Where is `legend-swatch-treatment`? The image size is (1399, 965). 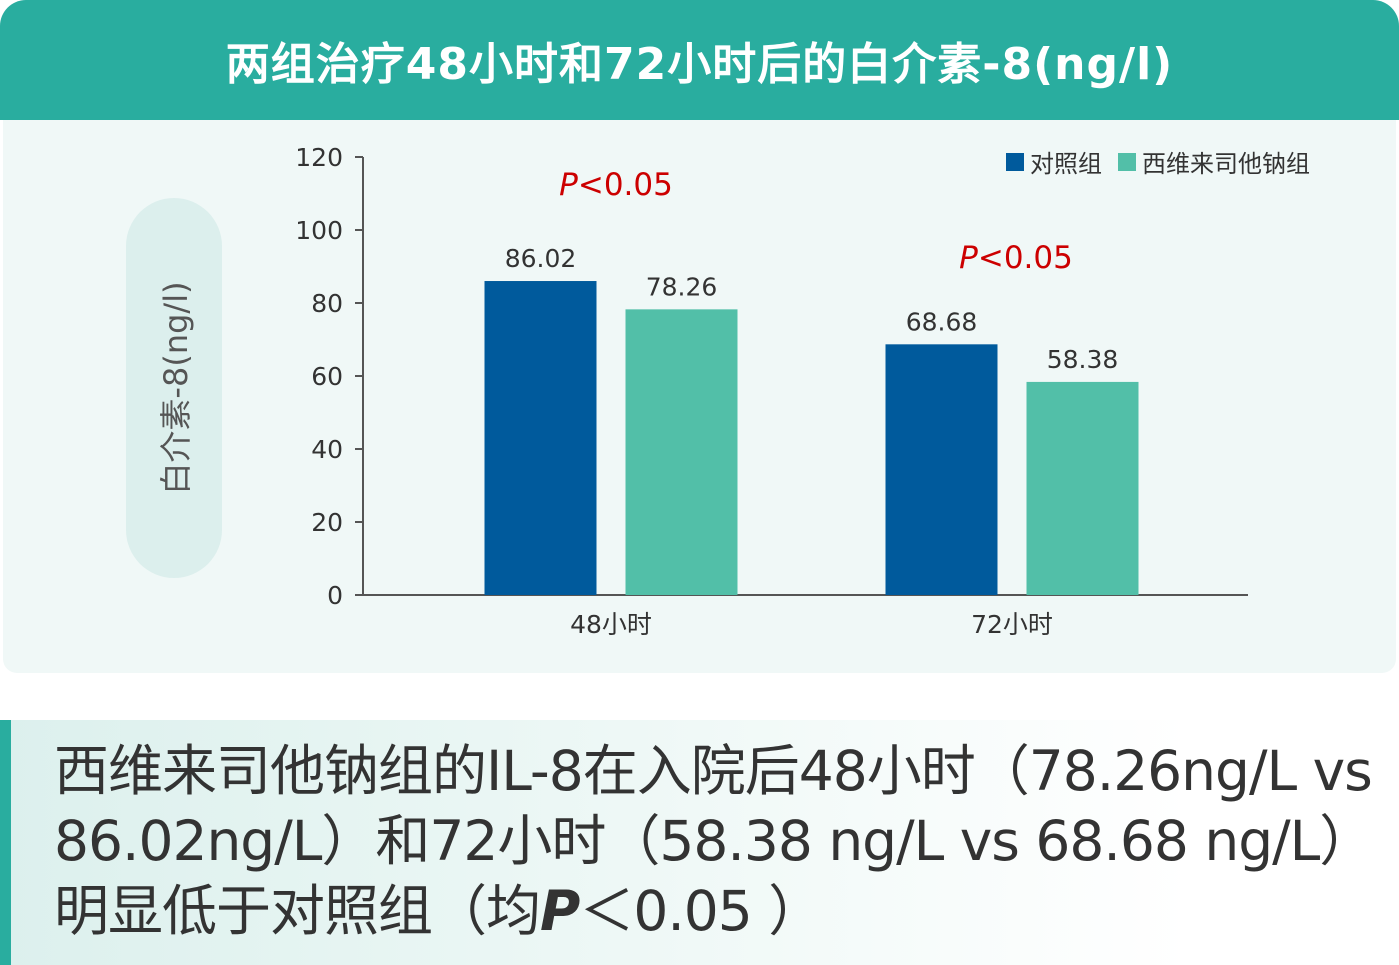 legend-swatch-treatment is located at coordinates (1127, 161).